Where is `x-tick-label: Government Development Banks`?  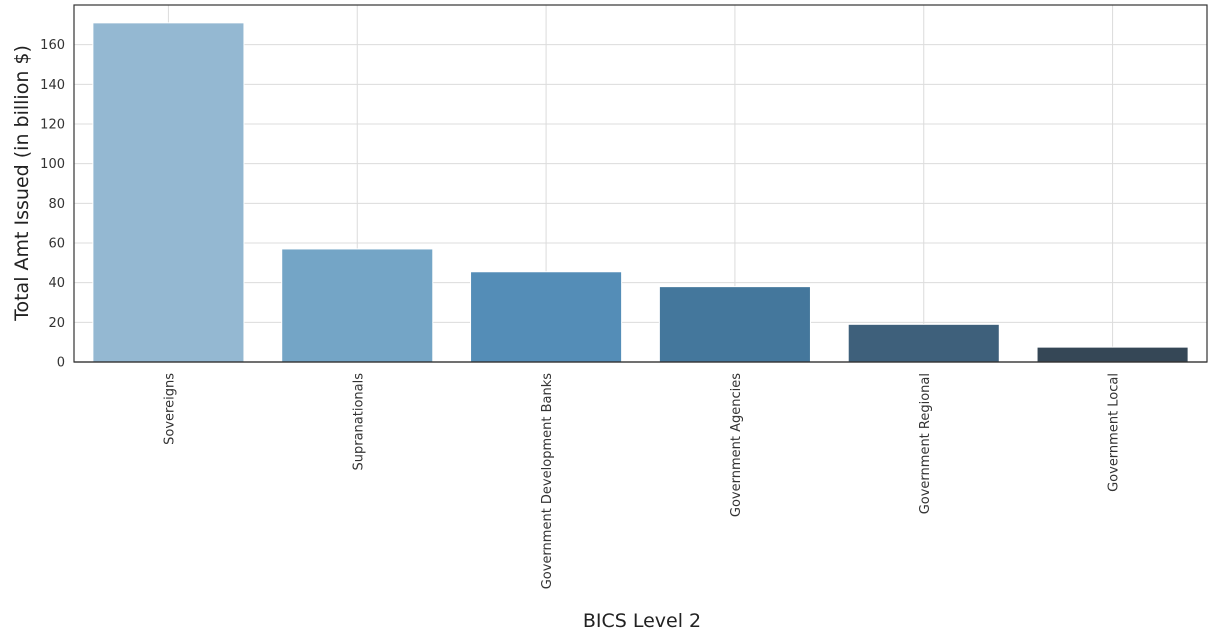 x-tick-label: Government Development Banks is located at coordinates (547, 481).